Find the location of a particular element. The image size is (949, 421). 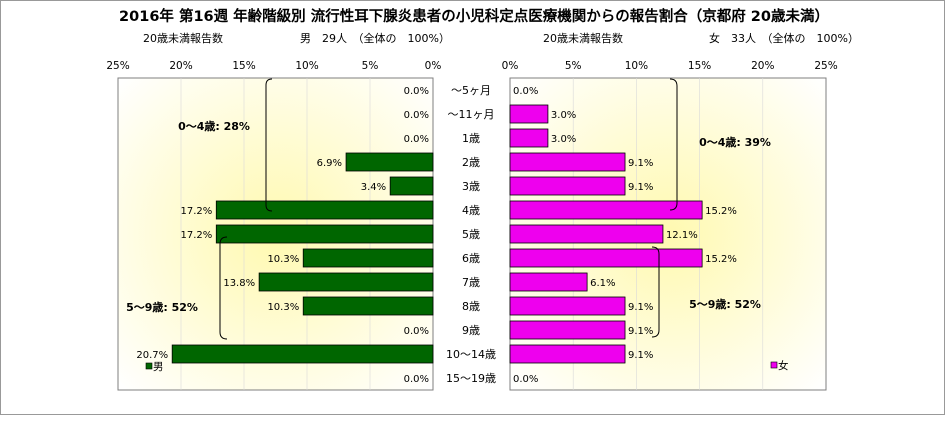

category-label: ～5ヶ月 is located at coordinates (471, 90).